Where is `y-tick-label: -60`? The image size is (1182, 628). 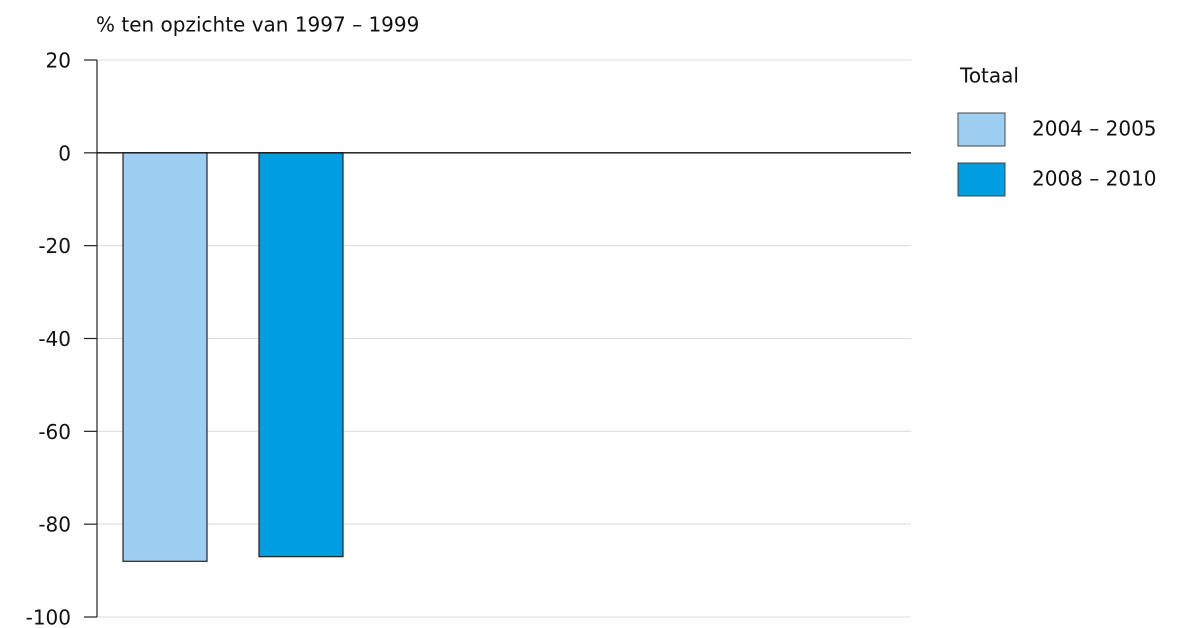
y-tick-label: -60 is located at coordinates (54, 432).